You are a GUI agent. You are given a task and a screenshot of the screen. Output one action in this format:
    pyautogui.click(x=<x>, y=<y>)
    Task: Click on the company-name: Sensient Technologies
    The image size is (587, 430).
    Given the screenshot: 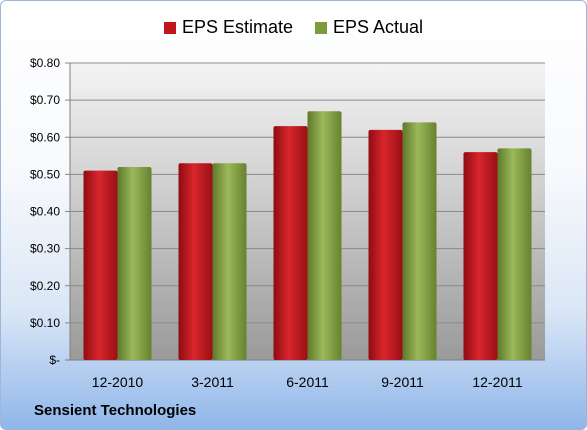 What is the action you would take?
    pyautogui.click(x=115, y=410)
    